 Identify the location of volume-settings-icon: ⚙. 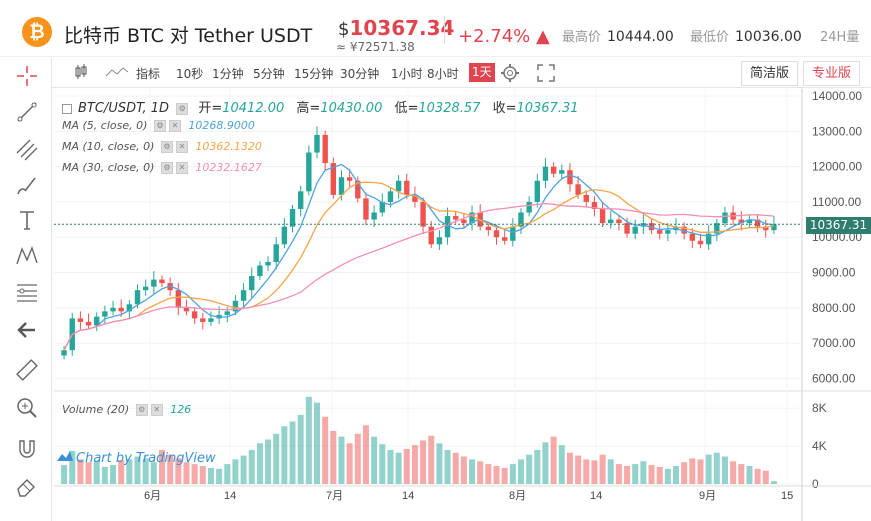
(141, 410).